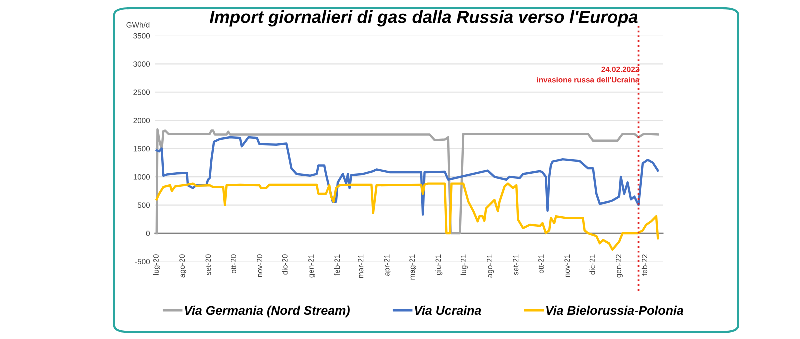 This screenshot has width=800, height=339. What do you see at coordinates (448, 311) in the screenshot?
I see `legend-label: Via Ucraina` at bounding box center [448, 311].